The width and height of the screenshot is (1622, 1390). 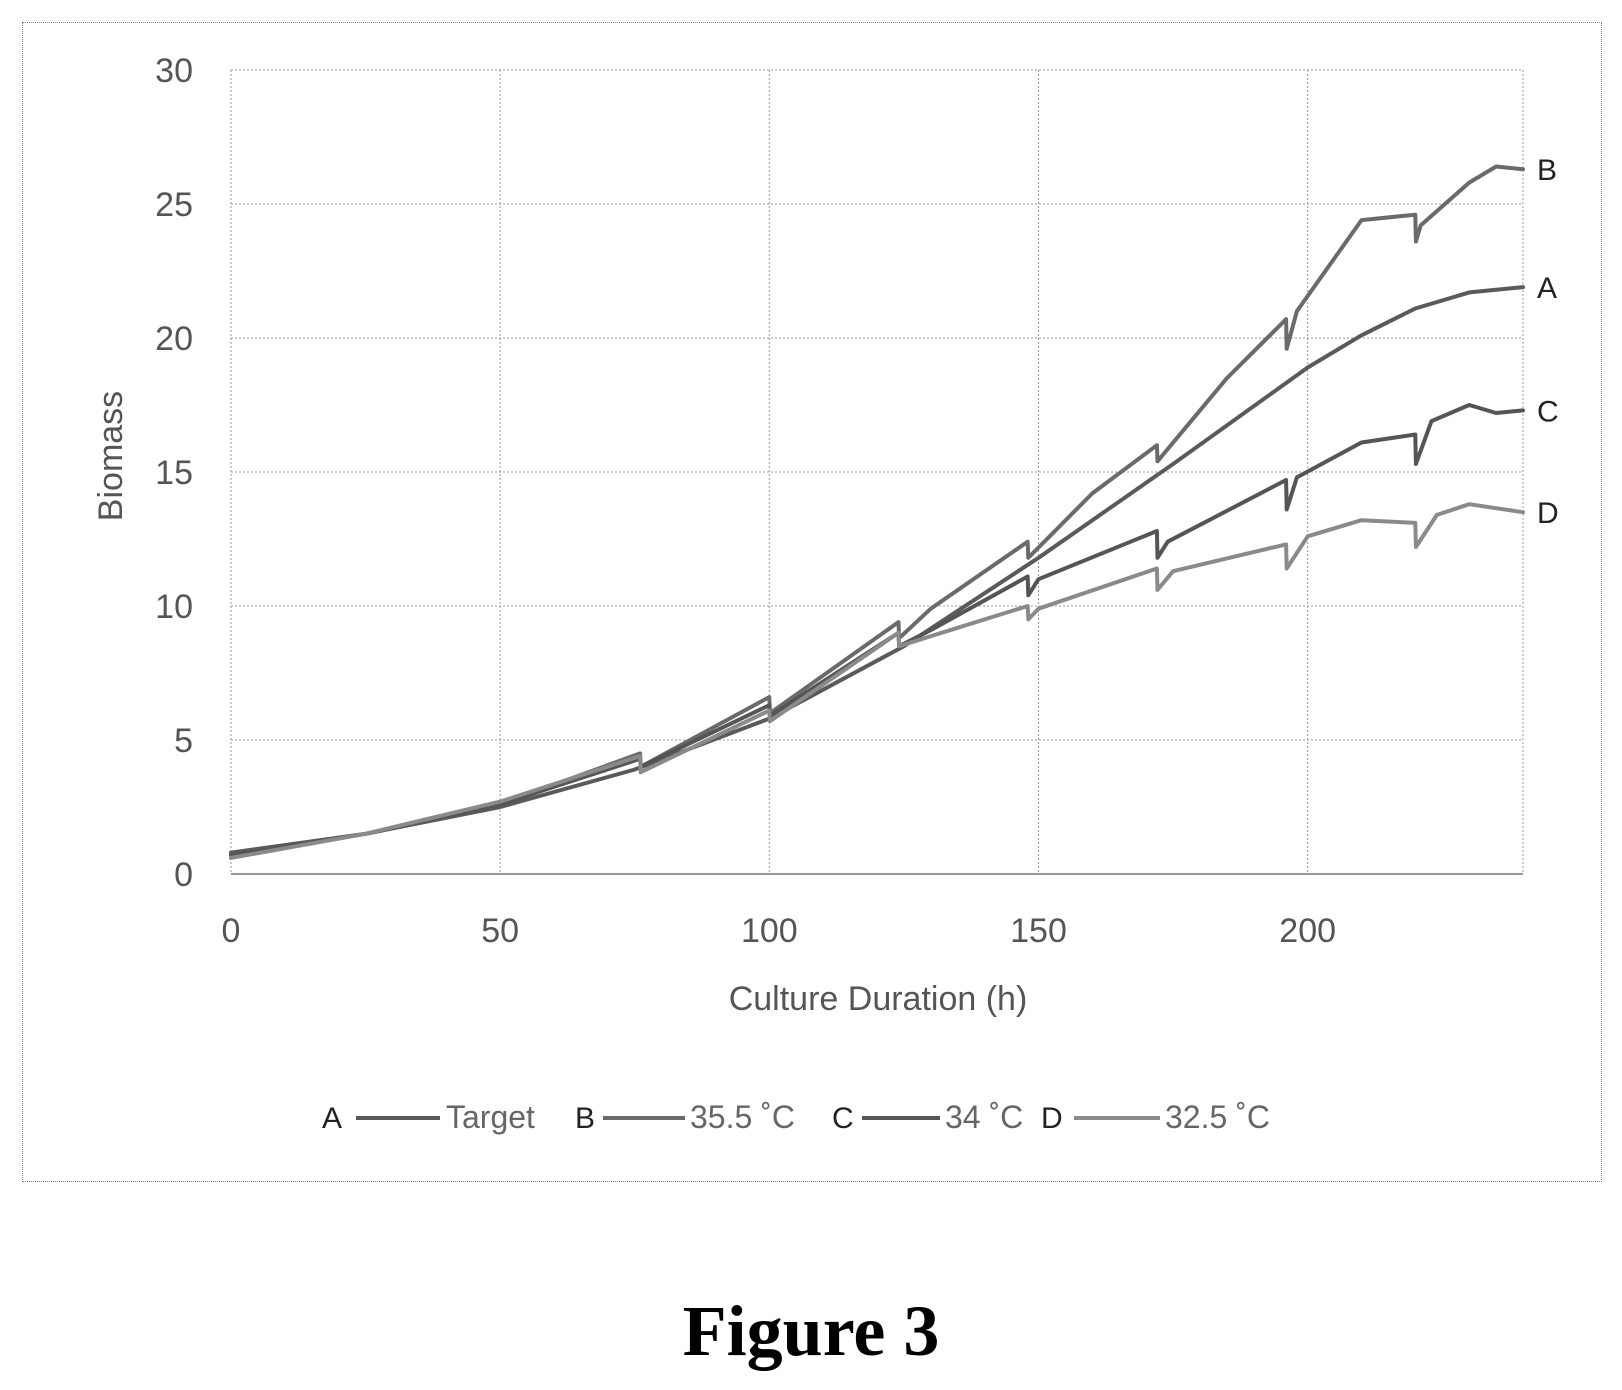 What do you see at coordinates (1548, 411) in the screenshot?
I see `series-end-label-c: C` at bounding box center [1548, 411].